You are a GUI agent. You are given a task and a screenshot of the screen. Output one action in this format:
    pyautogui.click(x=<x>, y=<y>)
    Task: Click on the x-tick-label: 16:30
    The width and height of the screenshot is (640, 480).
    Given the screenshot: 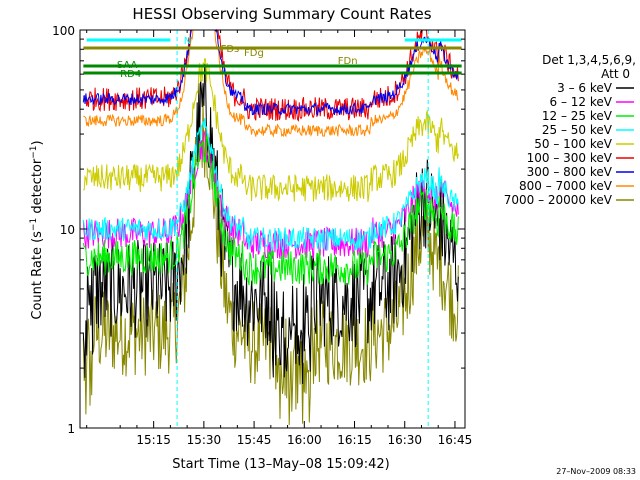 What is the action you would take?
    pyautogui.click(x=404, y=440)
    